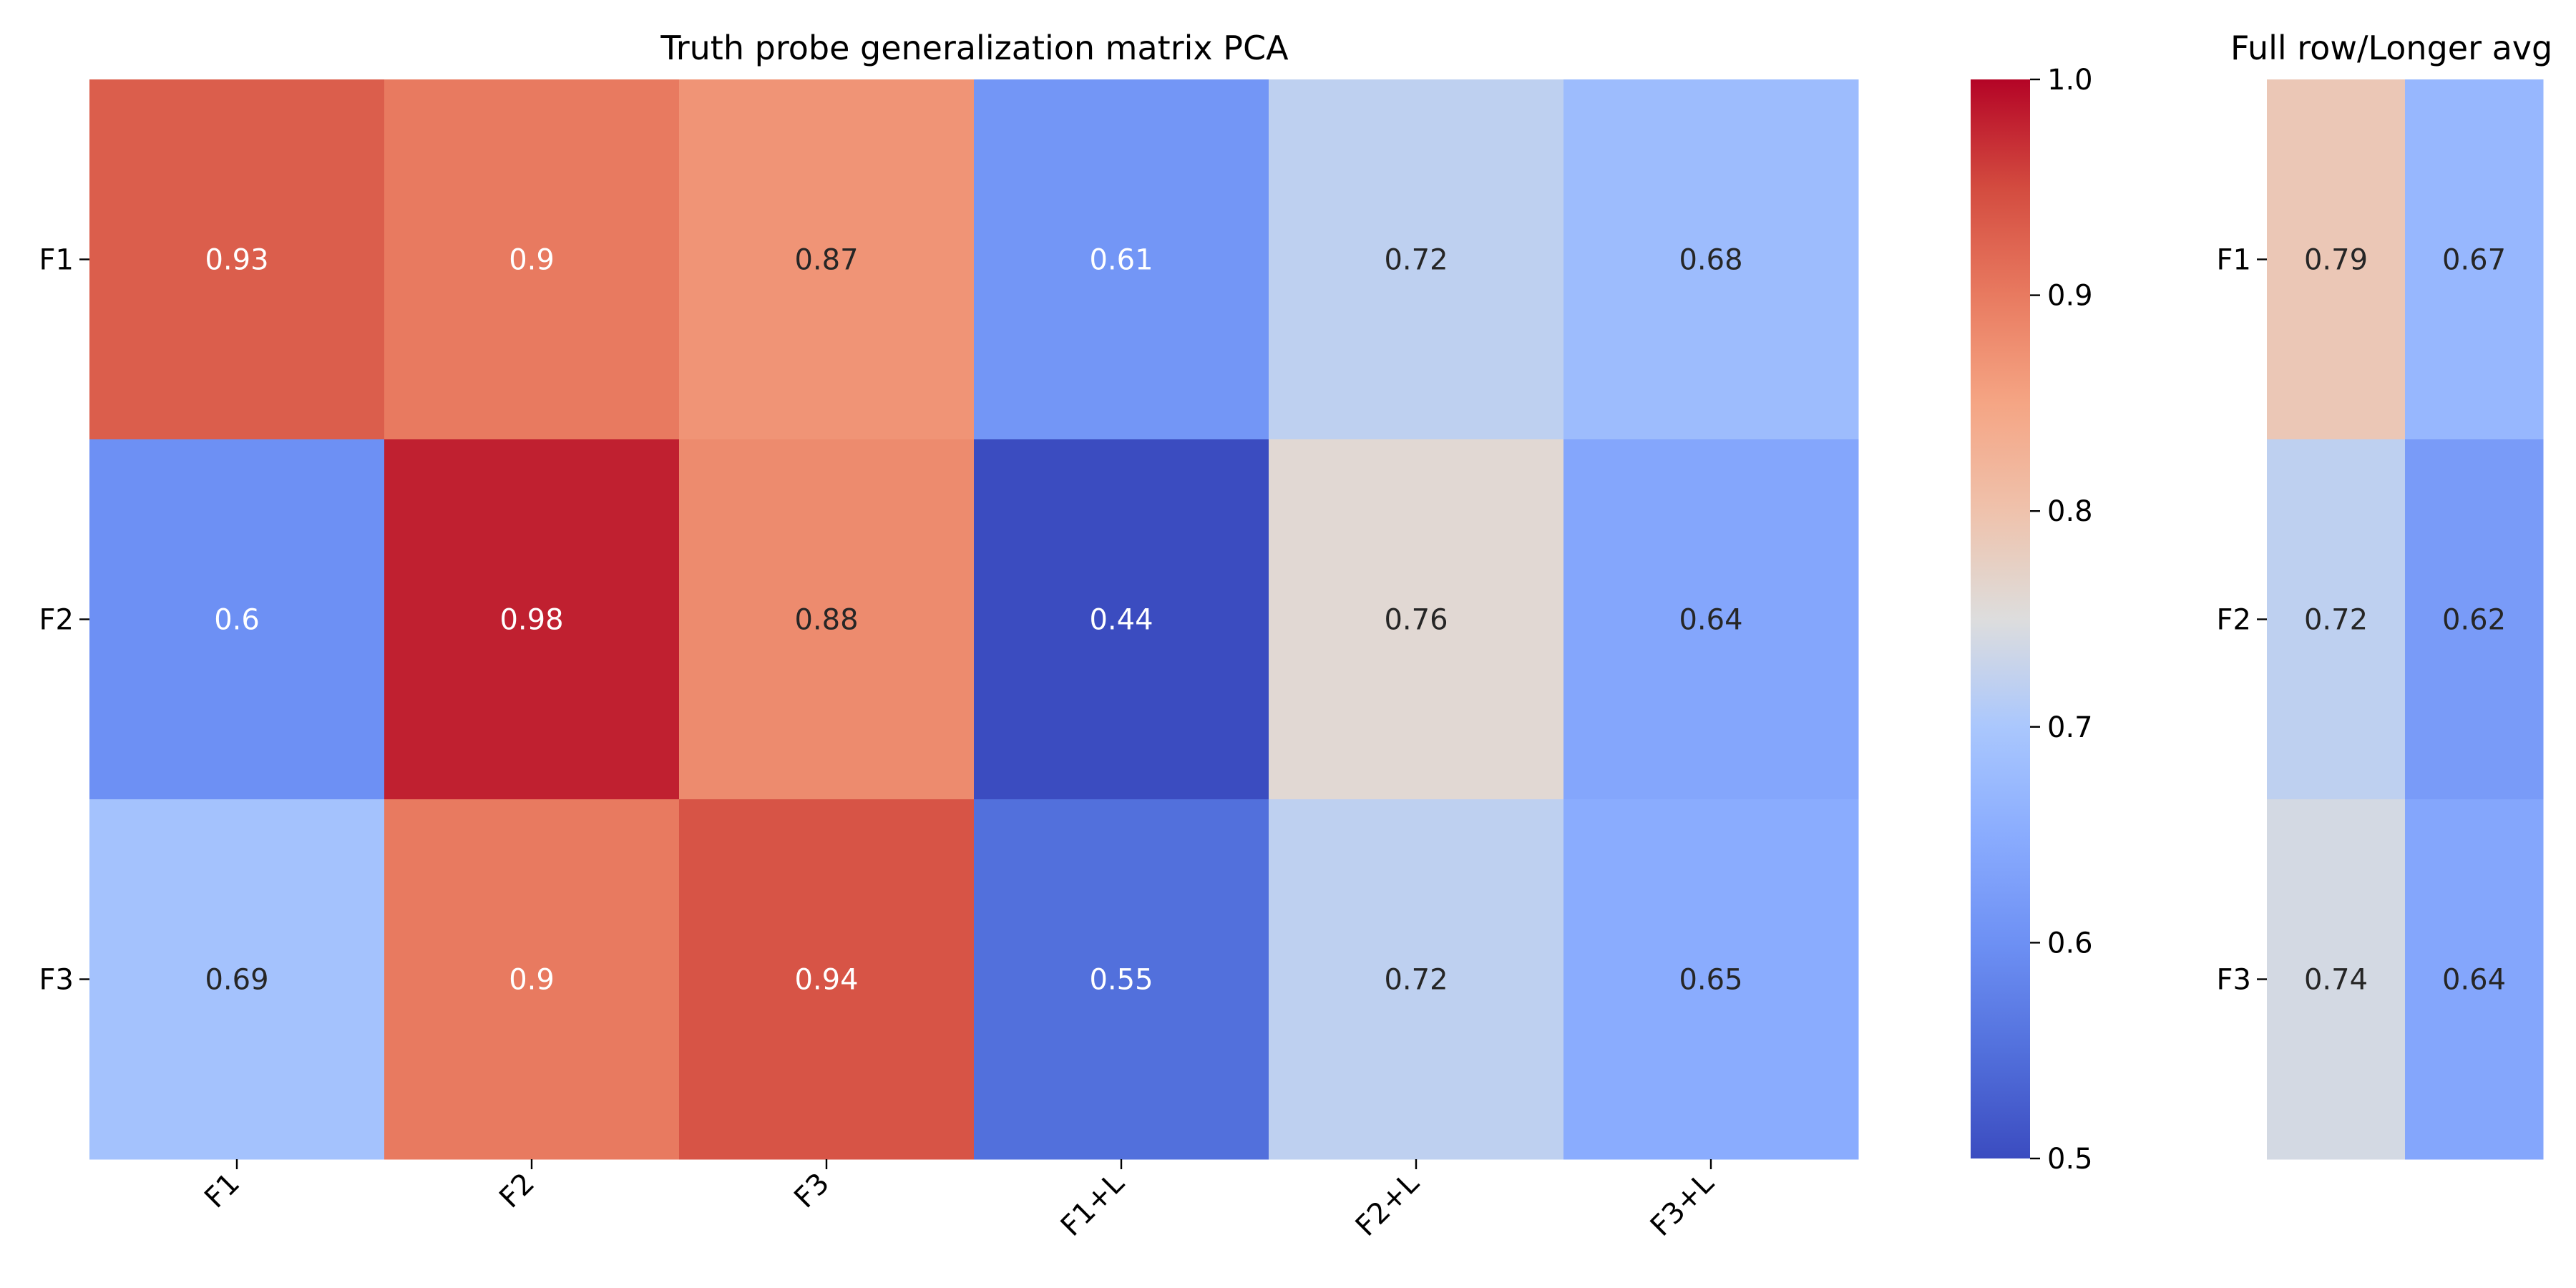 The width and height of the screenshot is (2576, 1288). I want to click on main-heatmap-cell-label: 0.87, so click(826, 260).